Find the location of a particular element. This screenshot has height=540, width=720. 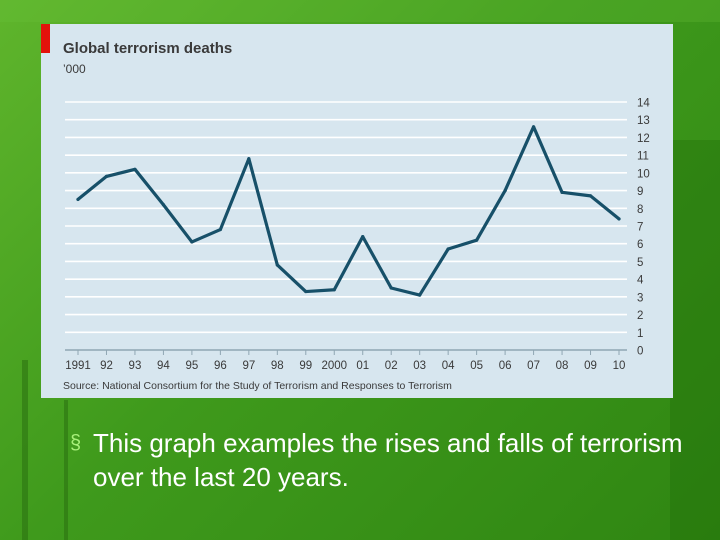

x-tick-label: 02 is located at coordinates (391, 366).